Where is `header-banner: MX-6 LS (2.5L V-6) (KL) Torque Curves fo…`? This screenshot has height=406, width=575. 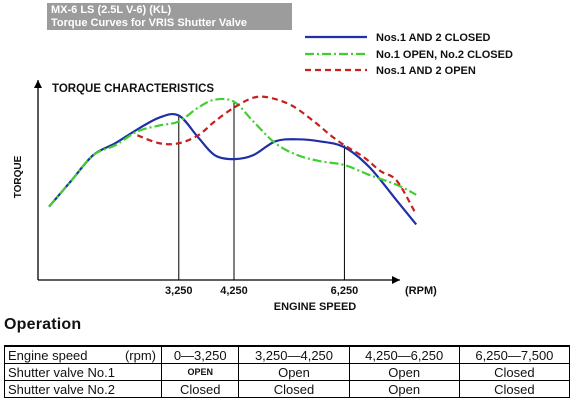 header-banner: MX-6 LS (2.5L V-6) (KL) Torque Curves fo… is located at coordinates (169, 22).